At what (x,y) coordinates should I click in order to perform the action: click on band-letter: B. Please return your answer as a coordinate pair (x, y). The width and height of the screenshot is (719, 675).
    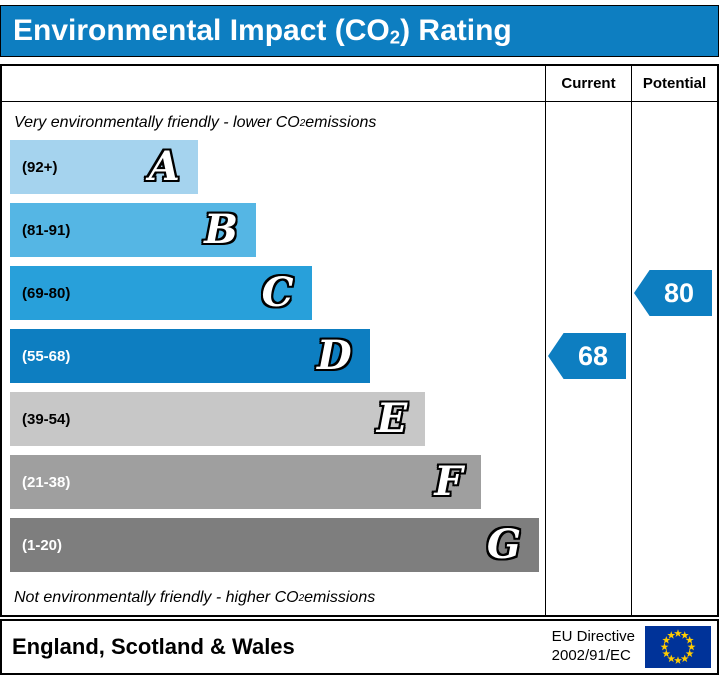
    Looking at the image, I should click on (221, 229).